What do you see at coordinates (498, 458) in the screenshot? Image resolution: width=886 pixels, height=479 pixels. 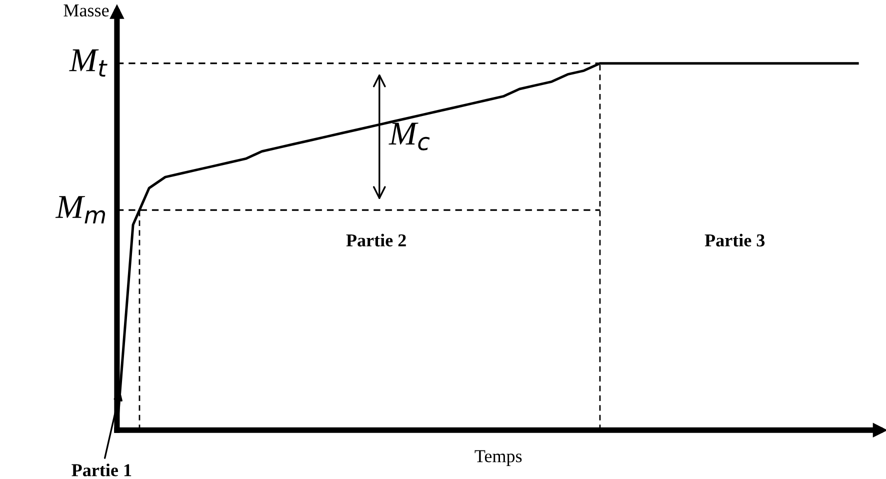 I see `x-axis-title: Temps` at bounding box center [498, 458].